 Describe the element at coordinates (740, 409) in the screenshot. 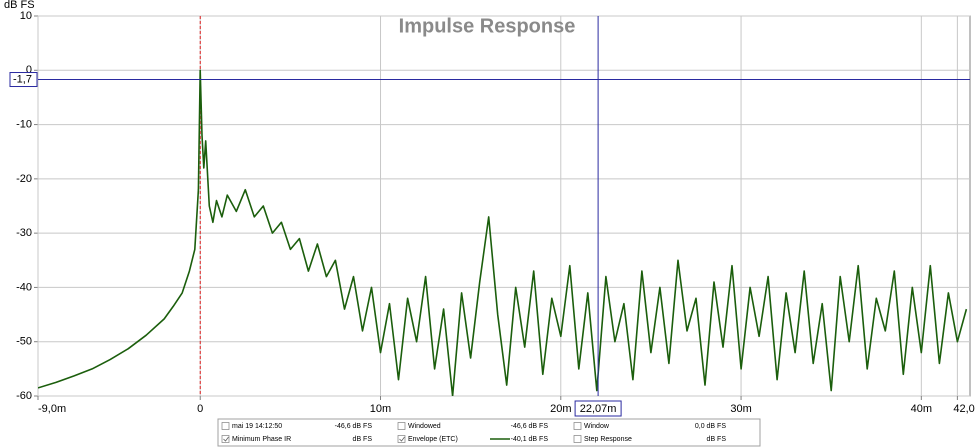

I see `x-tick-label: 30m` at that location.